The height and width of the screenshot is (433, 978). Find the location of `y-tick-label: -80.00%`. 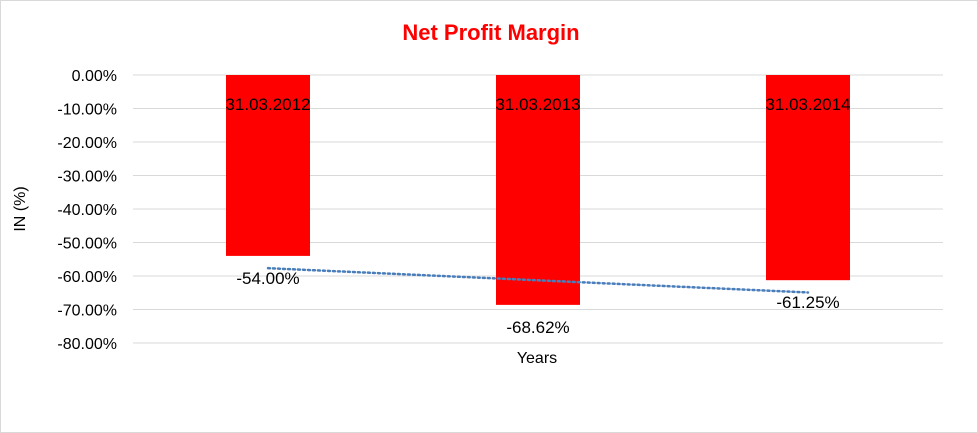

y-tick-label: -80.00% is located at coordinates (87, 344).